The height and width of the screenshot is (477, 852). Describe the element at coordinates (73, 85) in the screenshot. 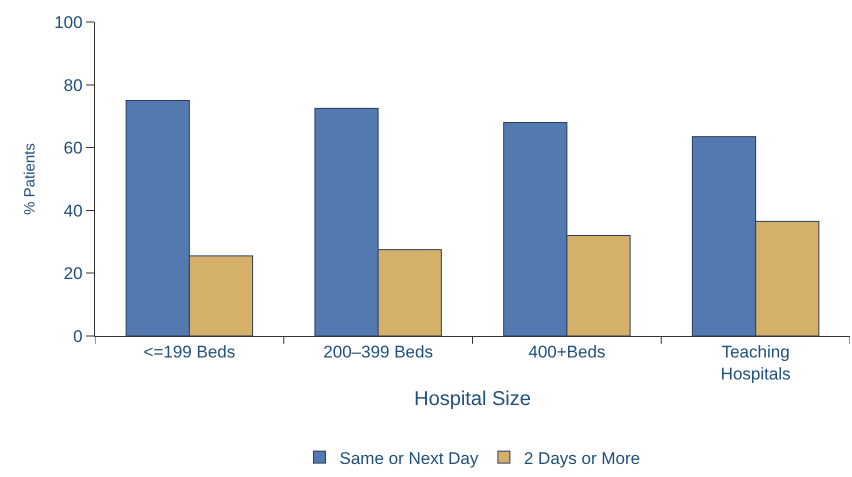

I see `y-tick-label: 80` at that location.